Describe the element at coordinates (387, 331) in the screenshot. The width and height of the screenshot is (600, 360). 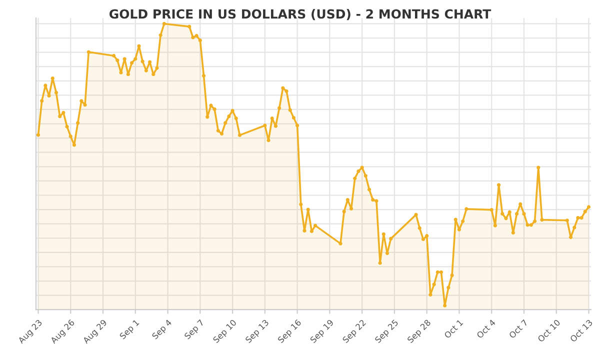
I see `x-tick-label: Sep 25` at that location.